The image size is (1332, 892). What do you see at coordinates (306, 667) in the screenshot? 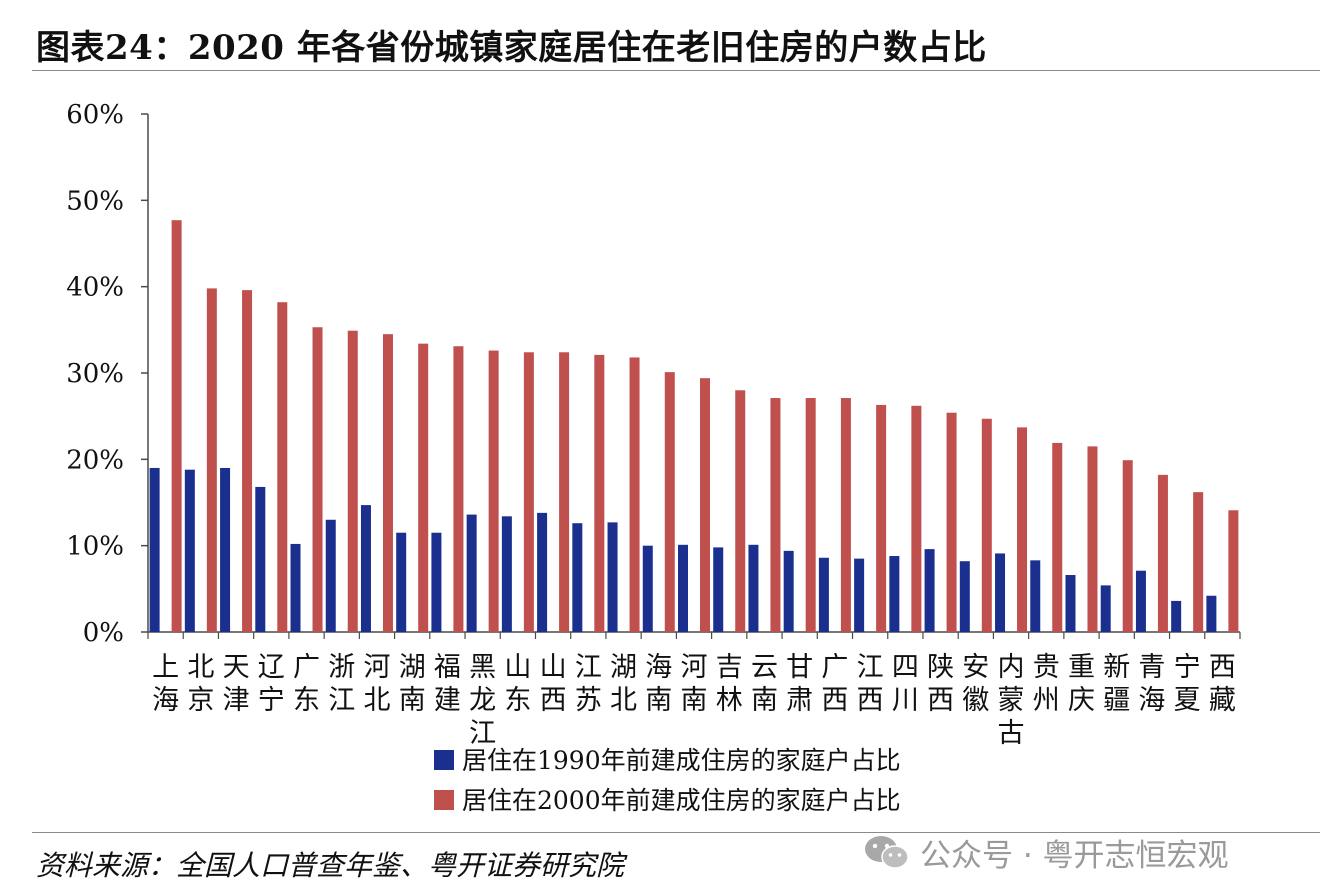
I see `x-tick-label: 广` at bounding box center [306, 667].